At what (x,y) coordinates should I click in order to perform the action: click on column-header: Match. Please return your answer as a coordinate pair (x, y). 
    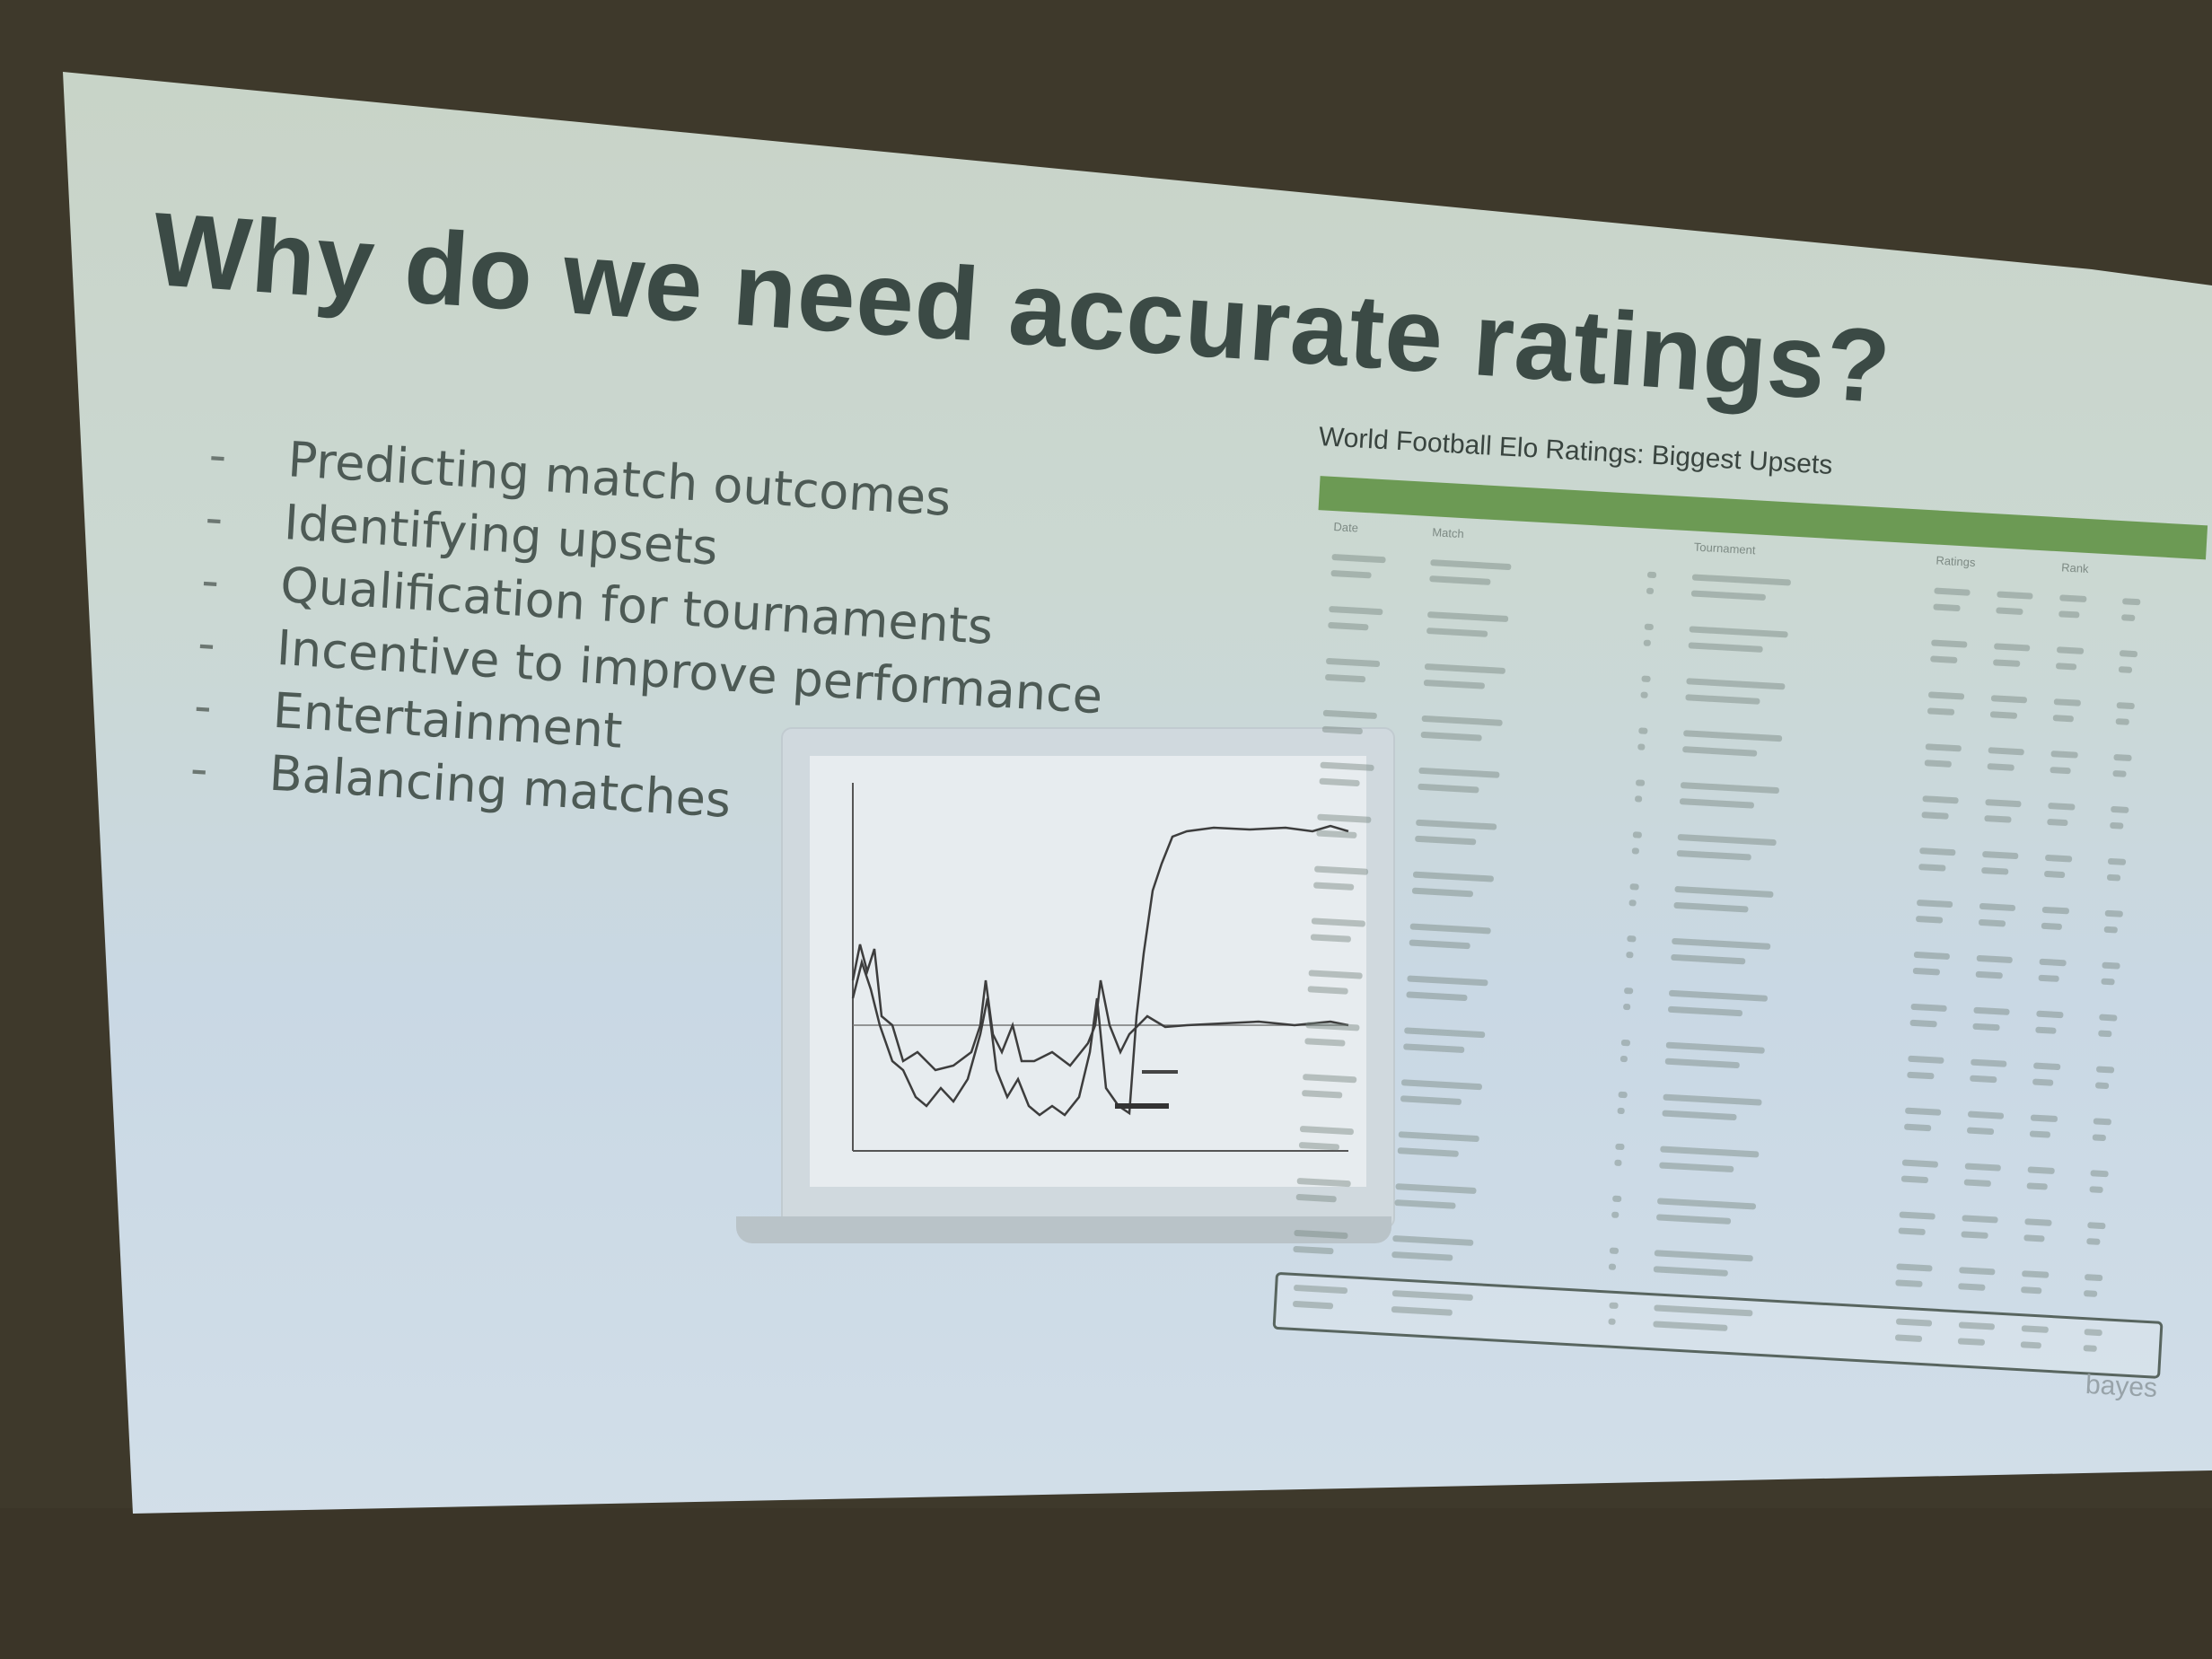
    Looking at the image, I should click on (1448, 533).